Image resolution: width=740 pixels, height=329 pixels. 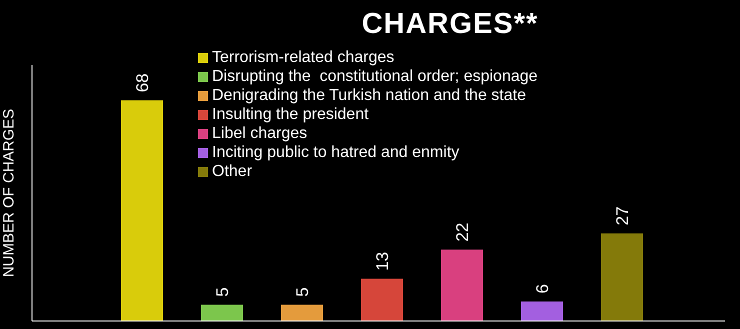 I want to click on data-label: 22, so click(x=462, y=232).